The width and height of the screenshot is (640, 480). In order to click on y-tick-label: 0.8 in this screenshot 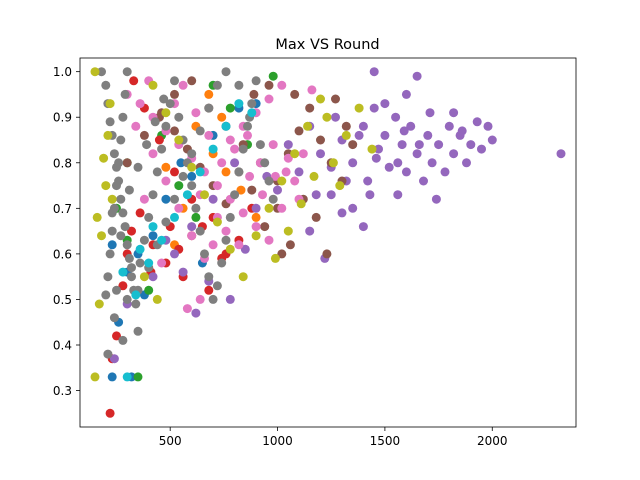, I will do `click(62, 163)`.